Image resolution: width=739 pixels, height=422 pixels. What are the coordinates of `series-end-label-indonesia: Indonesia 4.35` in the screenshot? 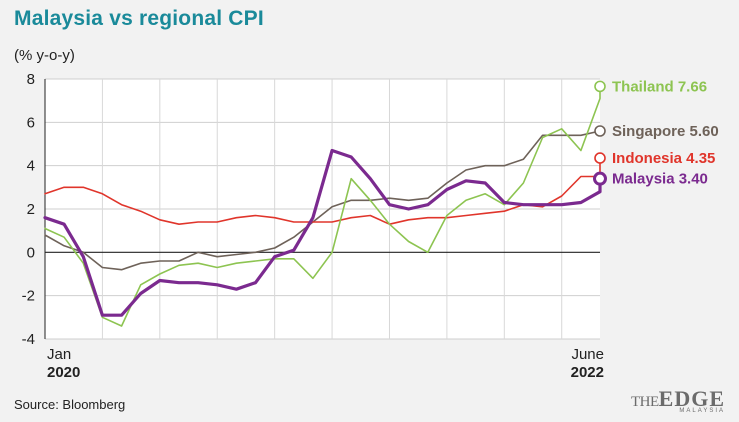 It's located at (663, 158).